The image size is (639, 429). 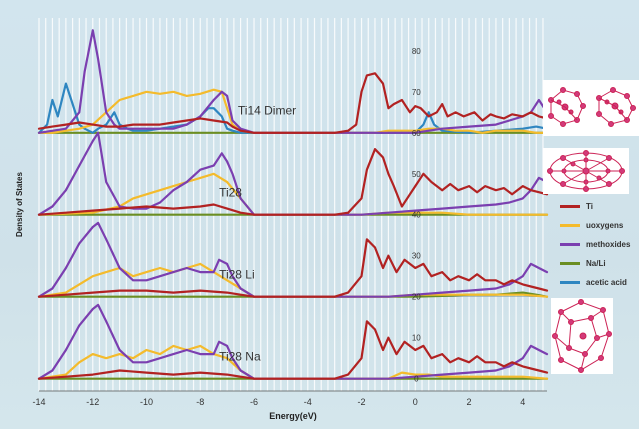 What do you see at coordinates (92, 402) in the screenshot?
I see `x-tick-label: -12` at bounding box center [92, 402].